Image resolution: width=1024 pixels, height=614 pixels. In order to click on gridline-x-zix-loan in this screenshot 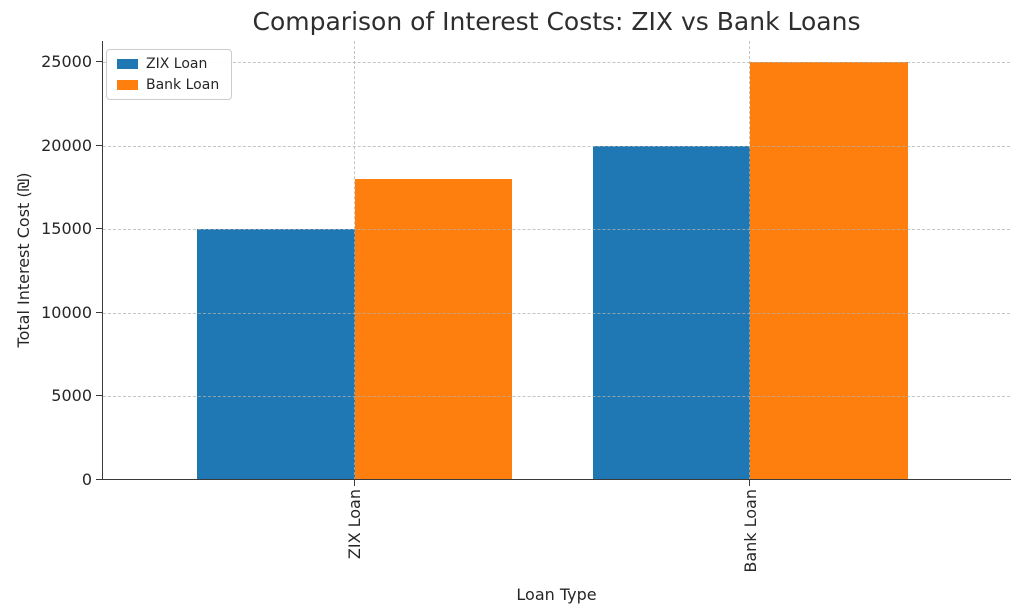, I will do `click(354, 260)`.